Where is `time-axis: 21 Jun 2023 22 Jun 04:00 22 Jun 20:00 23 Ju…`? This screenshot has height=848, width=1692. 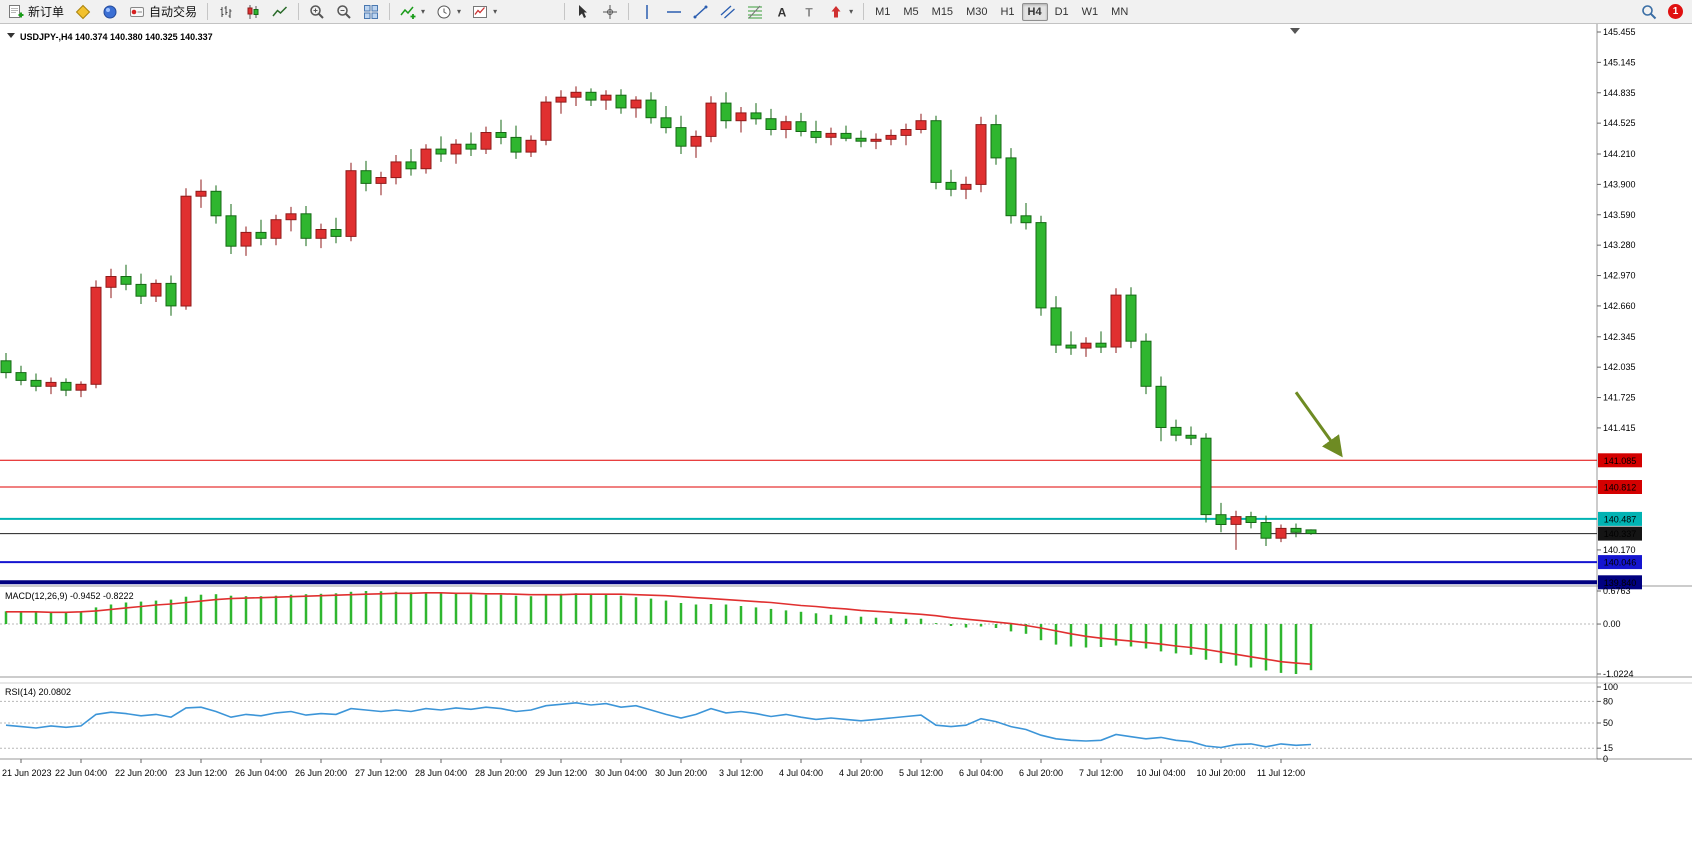
time-axis: 21 Jun 2023 22 Jun 04:00 22 Jun 20:00 23 Ju… is located at coordinates (653, 768).